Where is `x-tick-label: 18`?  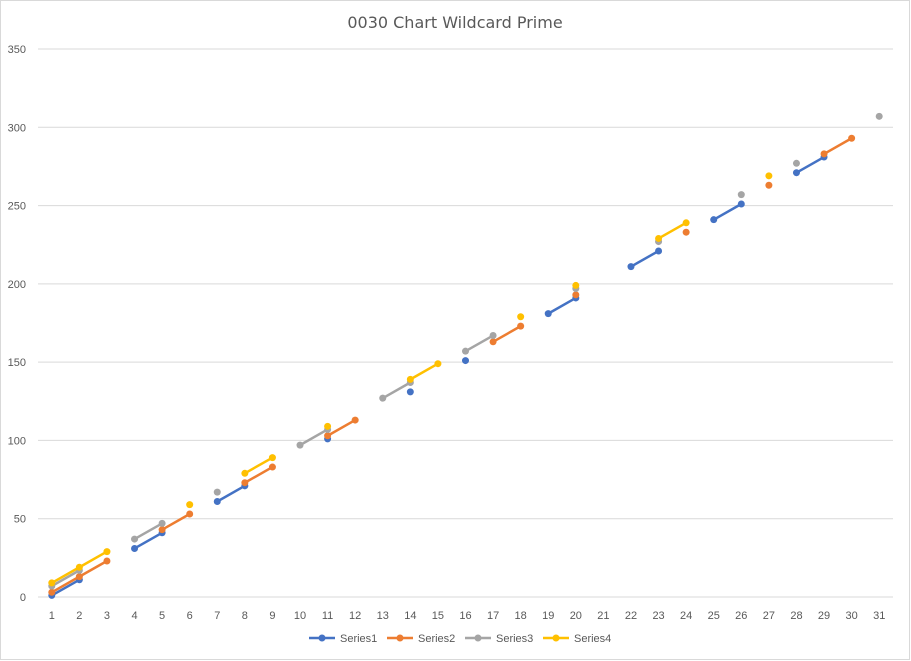
x-tick-label: 18 is located at coordinates (521, 616).